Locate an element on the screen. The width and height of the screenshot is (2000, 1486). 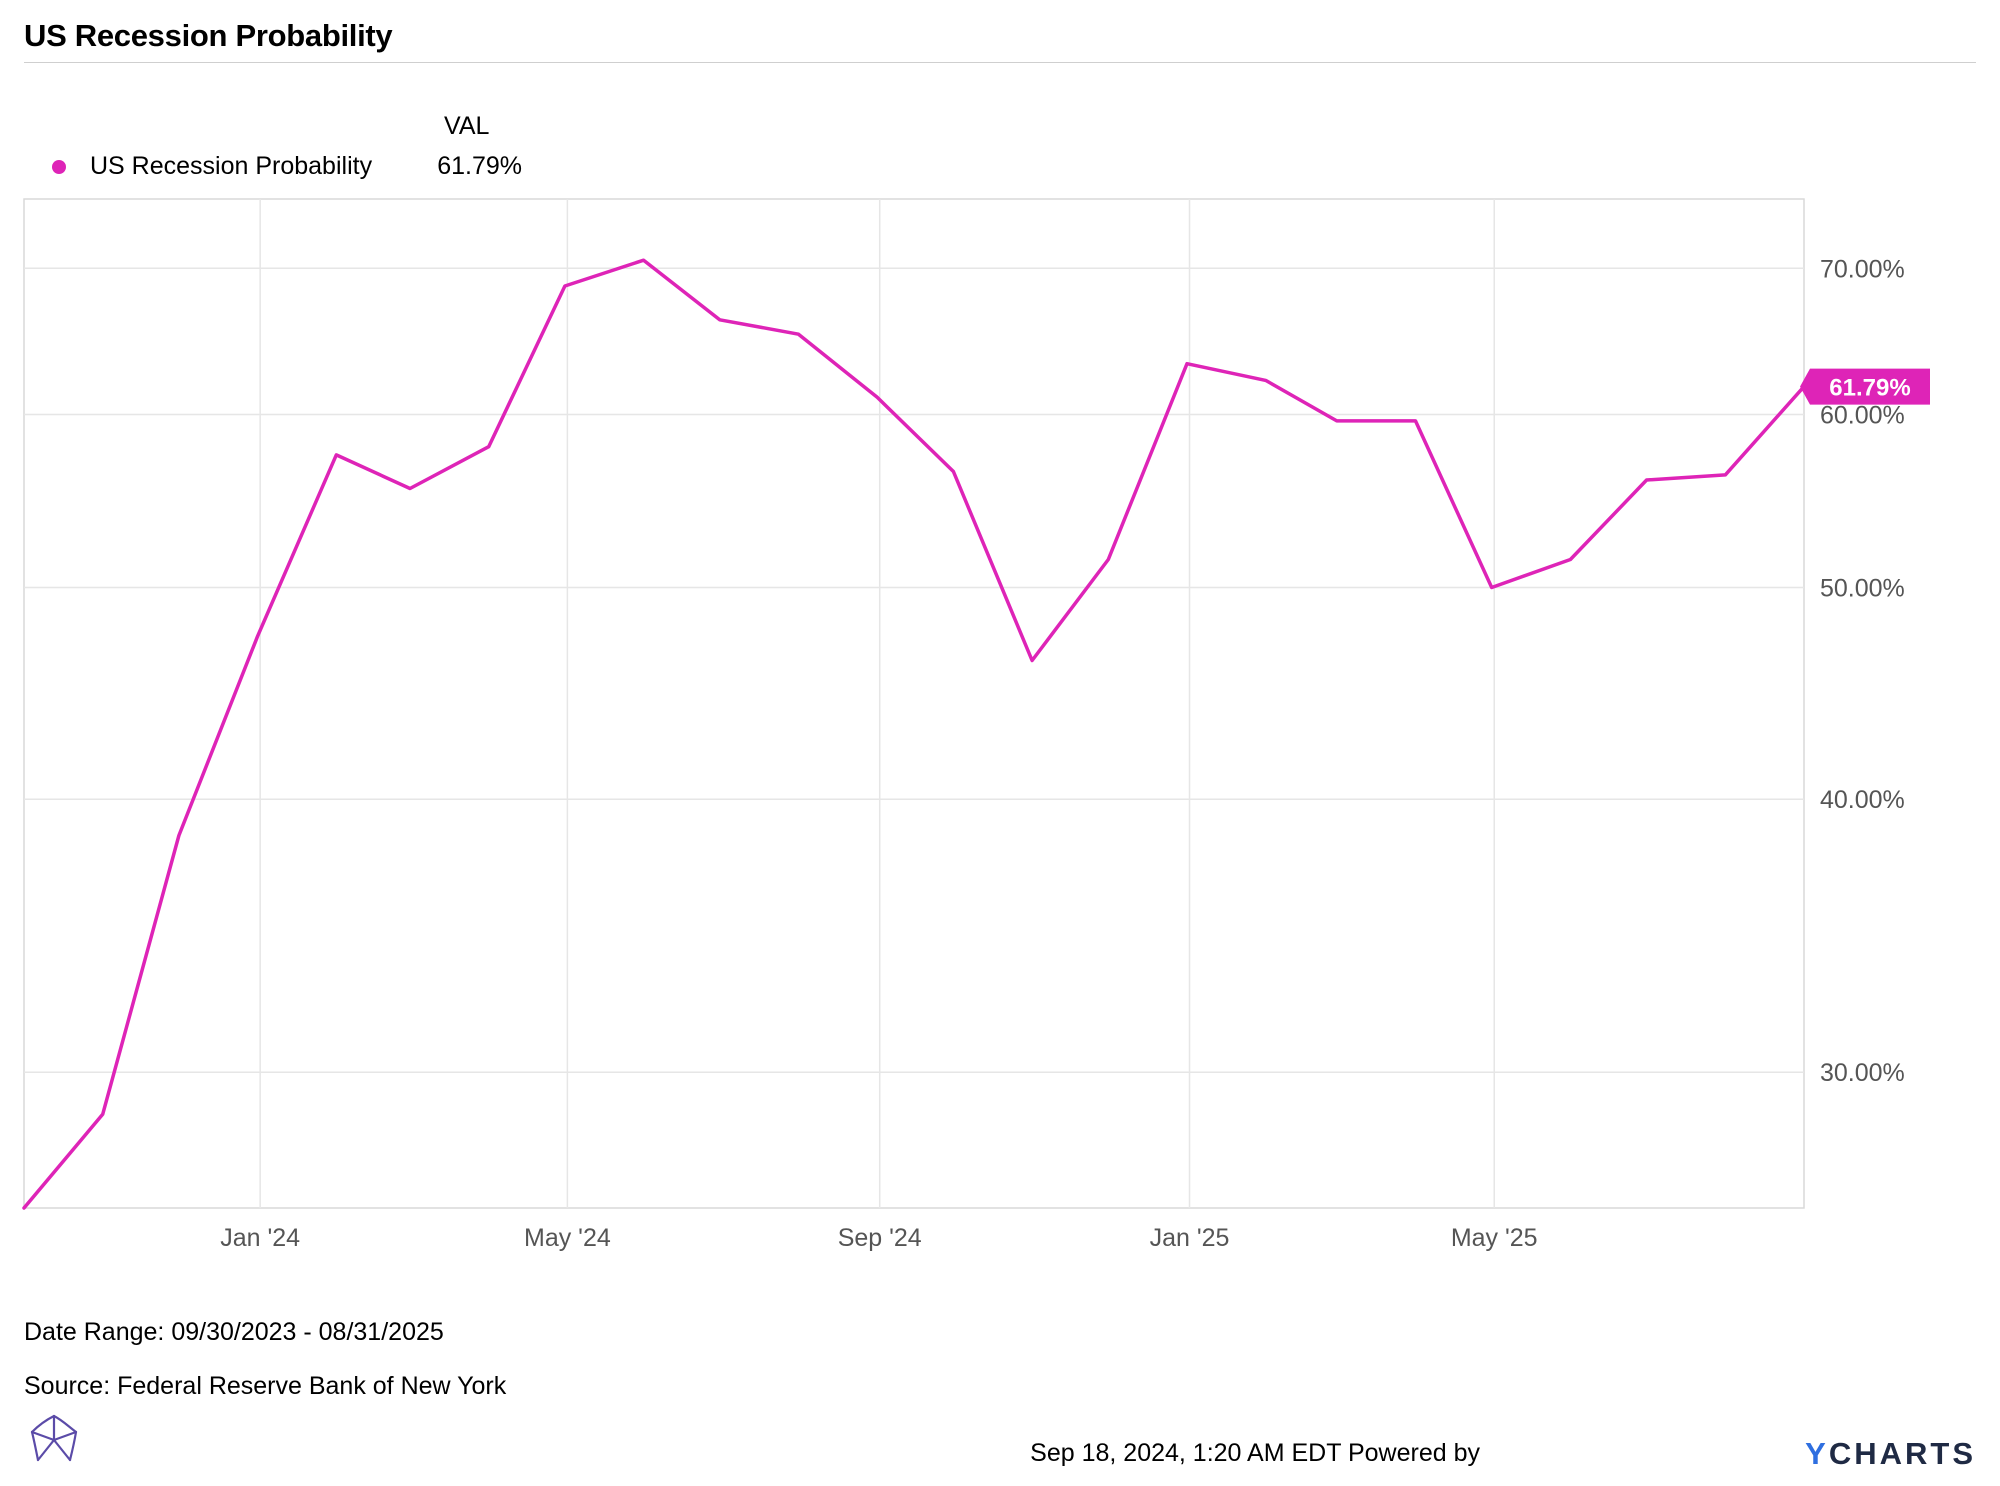
last-value-label: 61.79% is located at coordinates (1869, 388).